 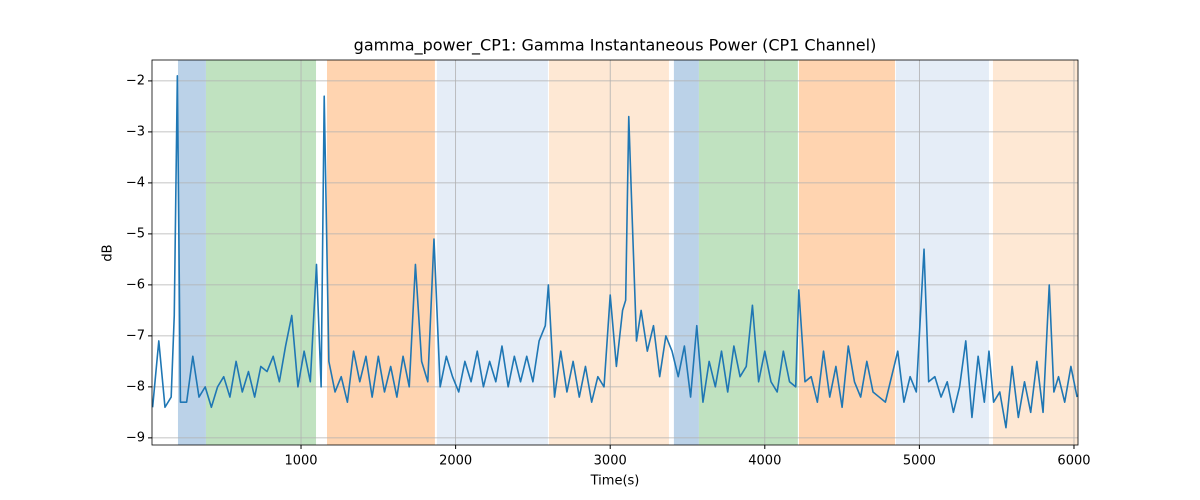 I want to click on x-tick-label: 6000, so click(x=1073, y=461).